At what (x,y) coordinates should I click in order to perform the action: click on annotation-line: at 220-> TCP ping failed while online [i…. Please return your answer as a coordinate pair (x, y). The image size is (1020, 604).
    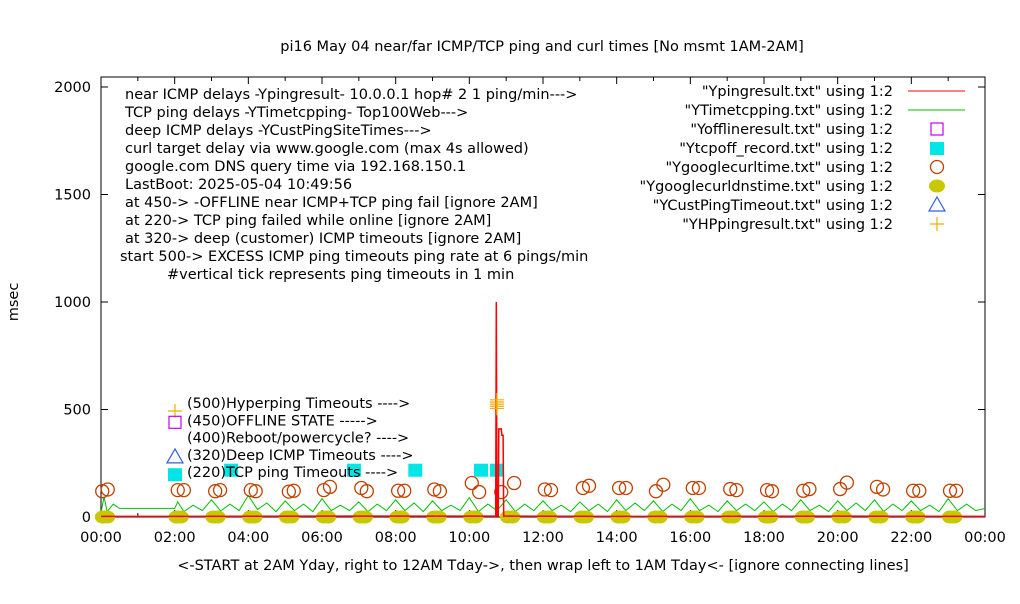
    Looking at the image, I should click on (308, 221).